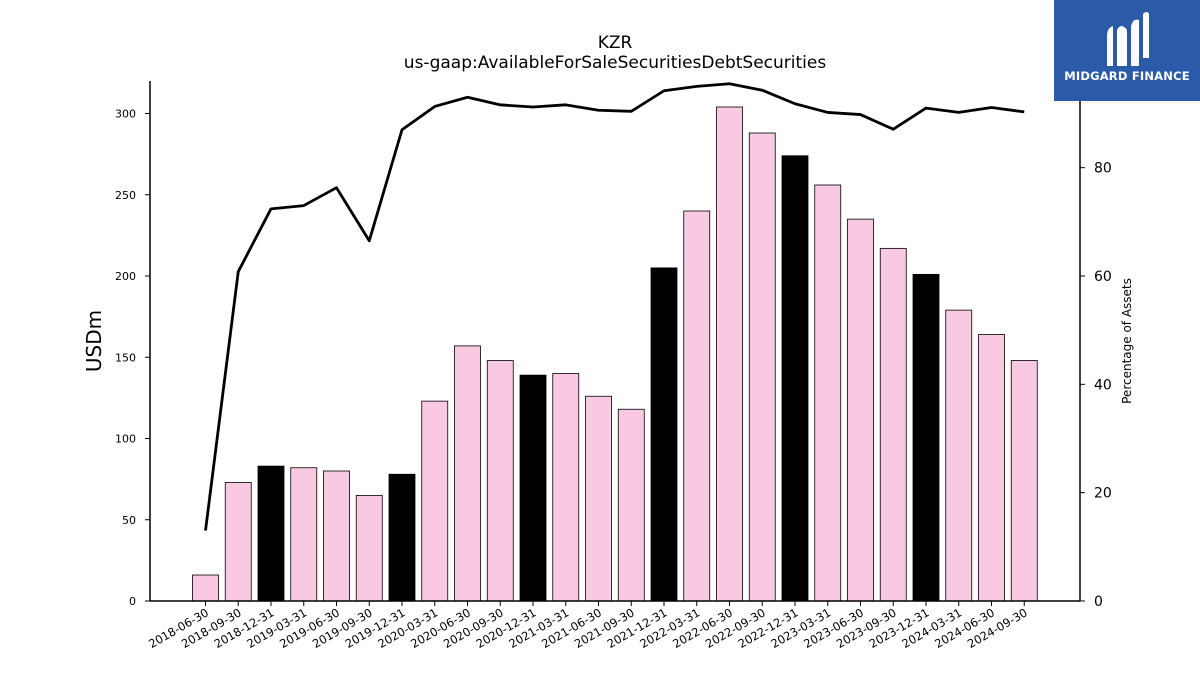  What do you see at coordinates (125, 276) in the screenshot?
I see `y-tick-label: 200` at bounding box center [125, 276].